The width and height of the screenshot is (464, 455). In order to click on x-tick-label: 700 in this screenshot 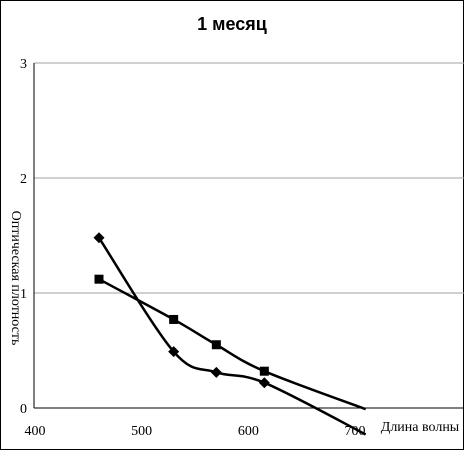, I will do `click(355, 431)`.